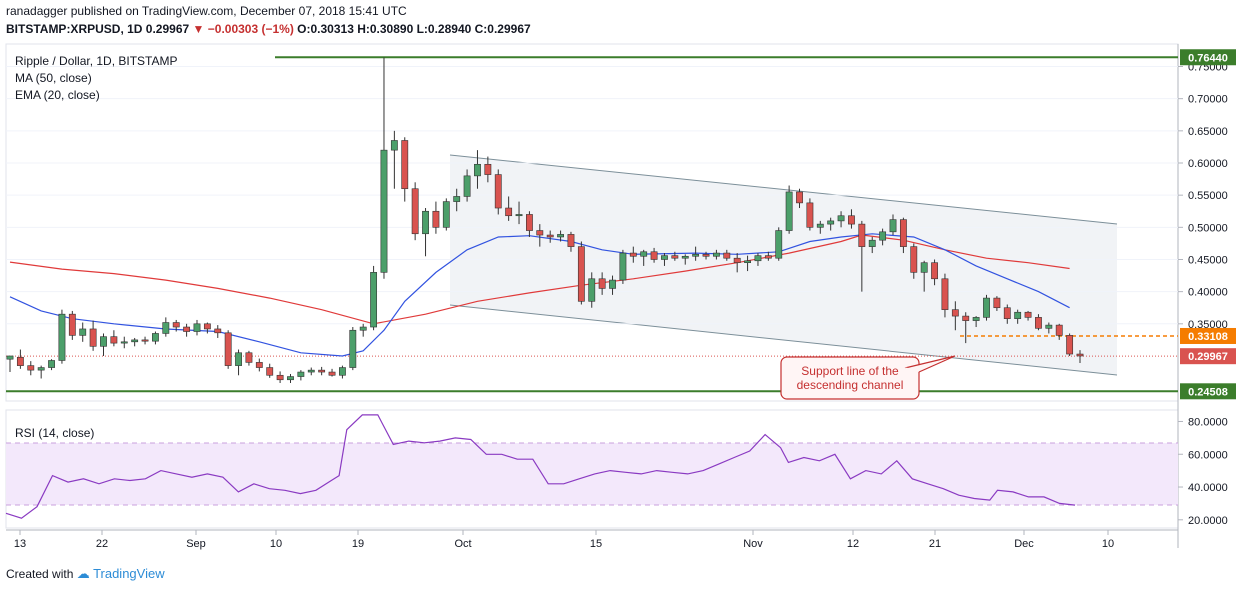 This screenshot has width=1240, height=590. Describe the element at coordinates (37, 11) in the screenshot. I see `author-name: ranadagger` at that location.